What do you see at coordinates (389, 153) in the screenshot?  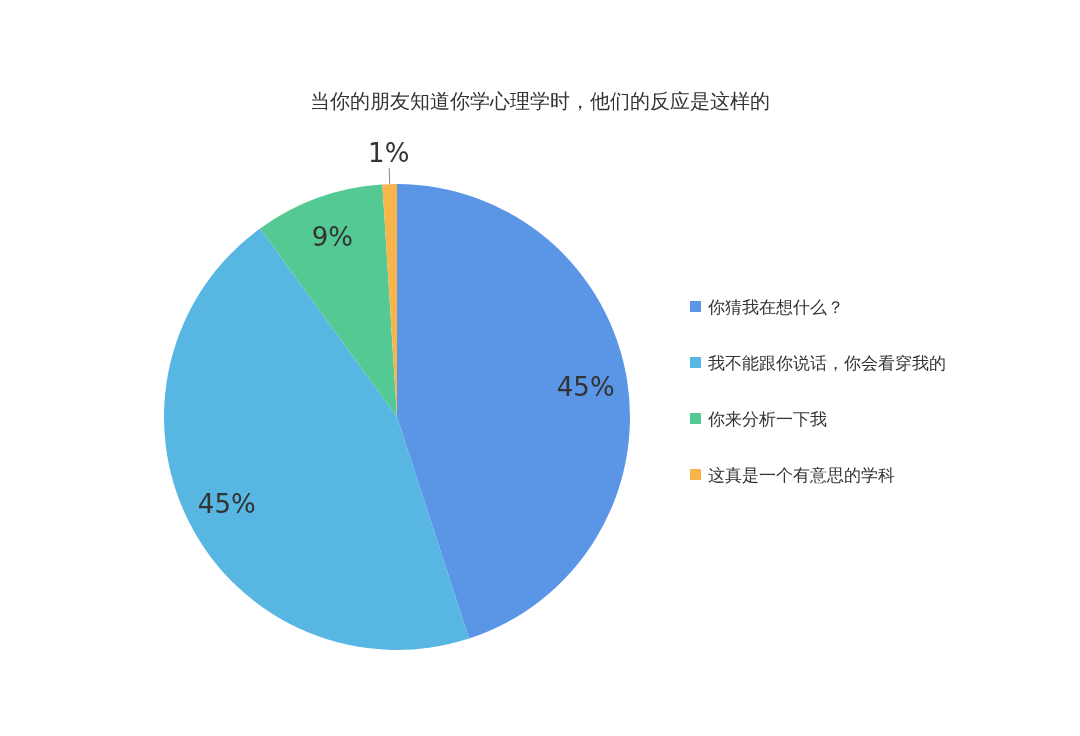 I see `data-label: 1%` at bounding box center [389, 153].